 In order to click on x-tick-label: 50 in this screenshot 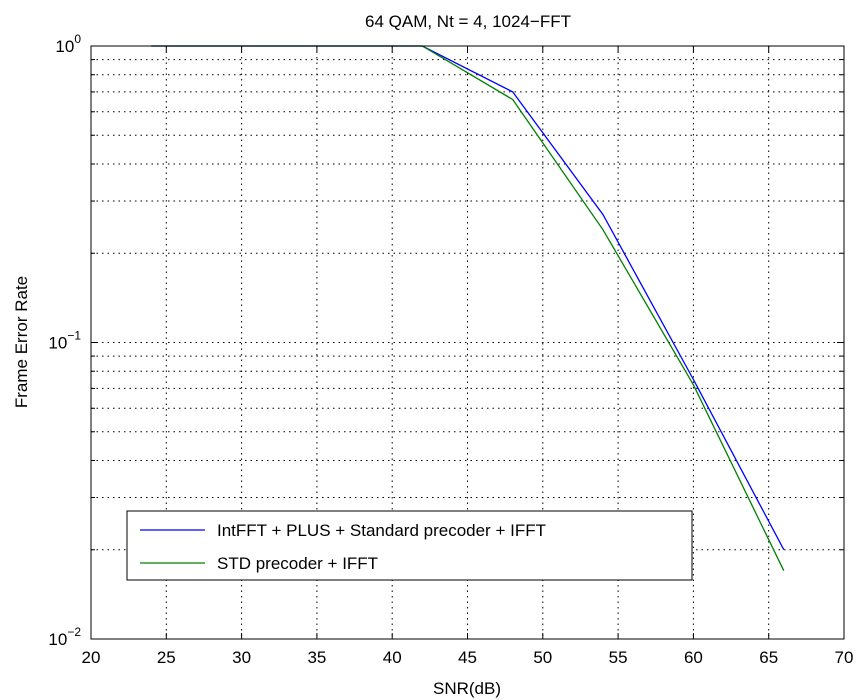, I will do `click(542, 657)`.